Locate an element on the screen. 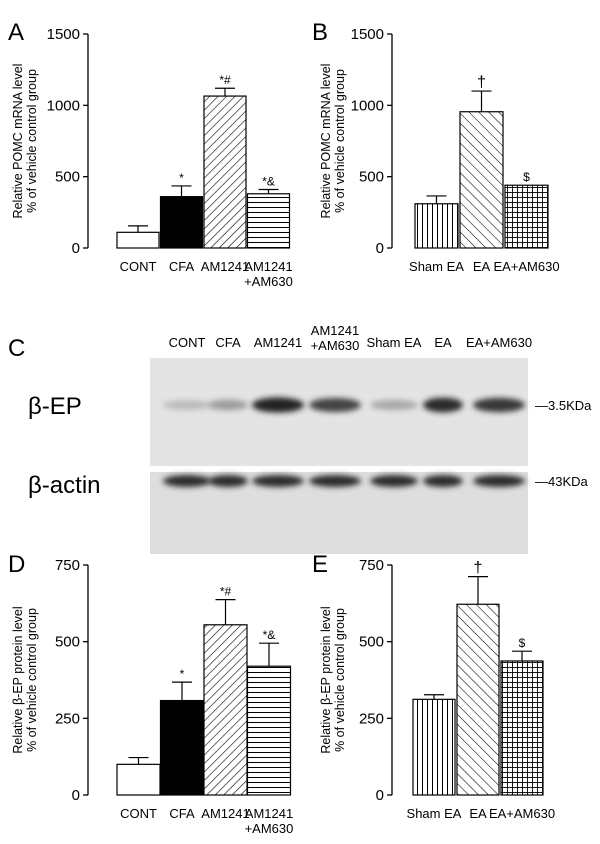 The width and height of the screenshot is (600, 844). blot-lane-label: CONT is located at coordinates (187, 342).